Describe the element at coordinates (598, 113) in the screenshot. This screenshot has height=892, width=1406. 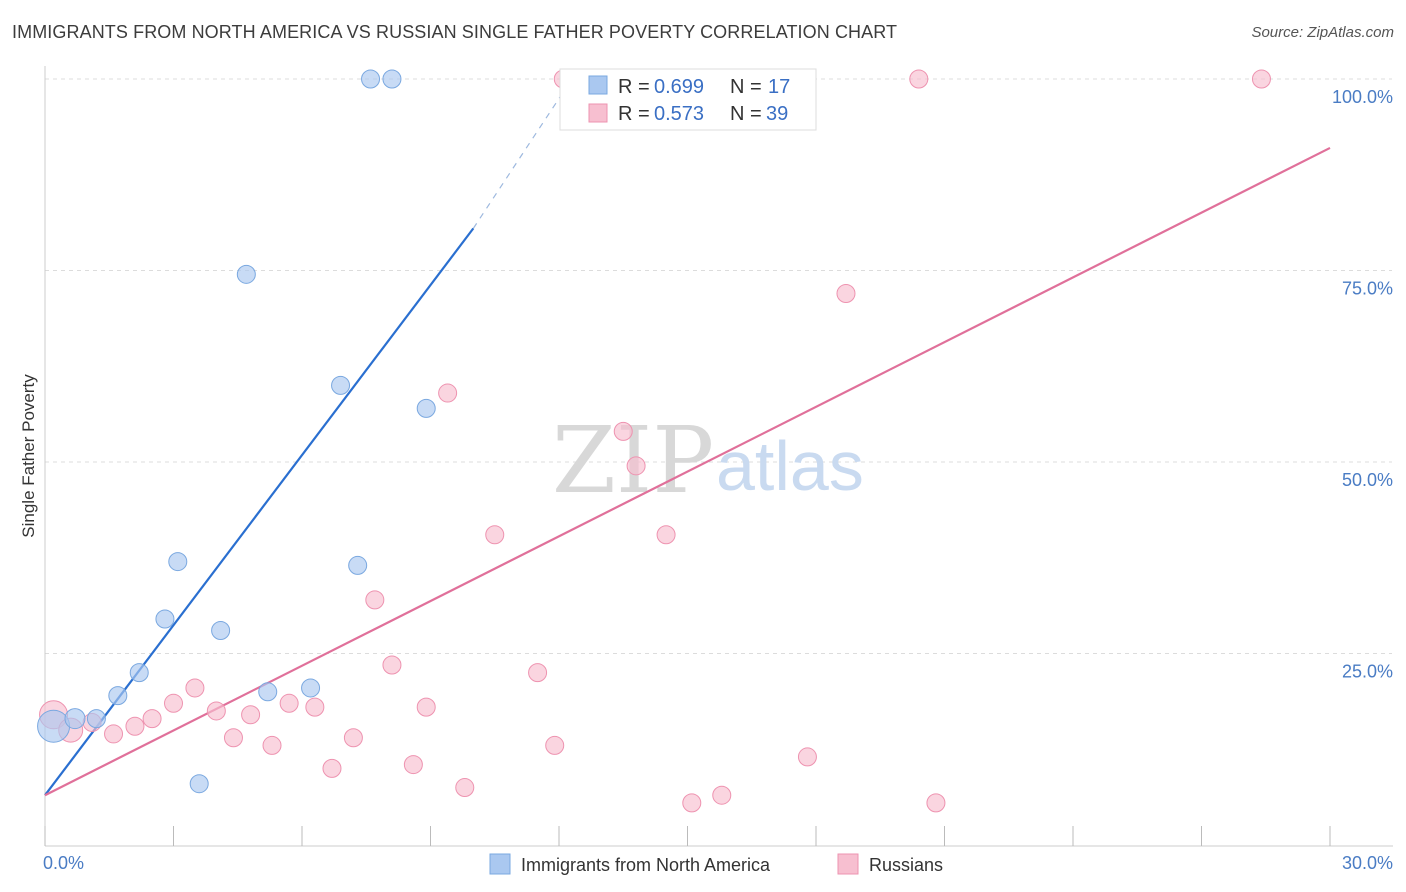
I see `legend-swatch-pink` at that location.